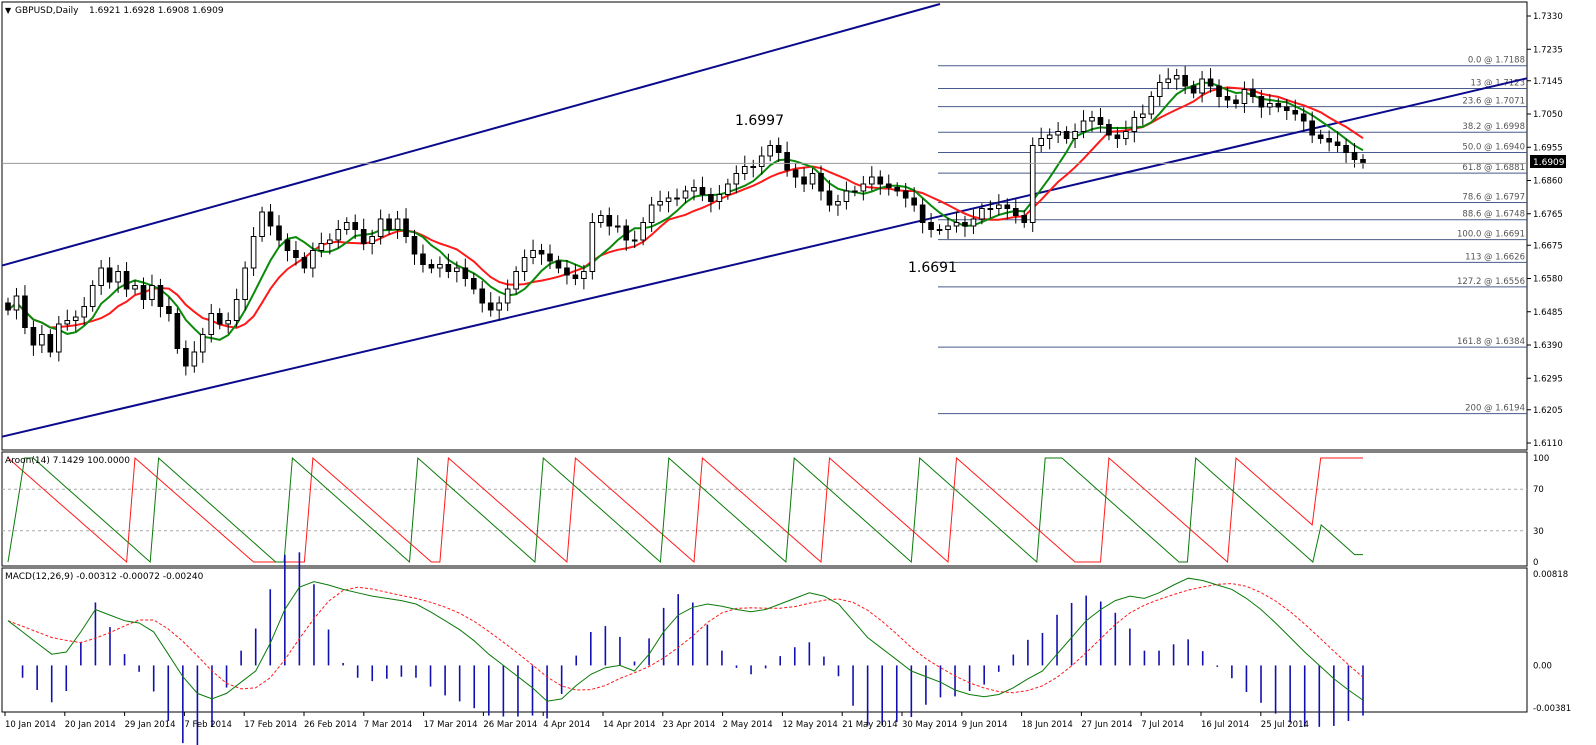 This screenshot has height=745, width=1596. I want to click on fib-label-3: 38.2 @ 1.6998, so click(1493, 127).